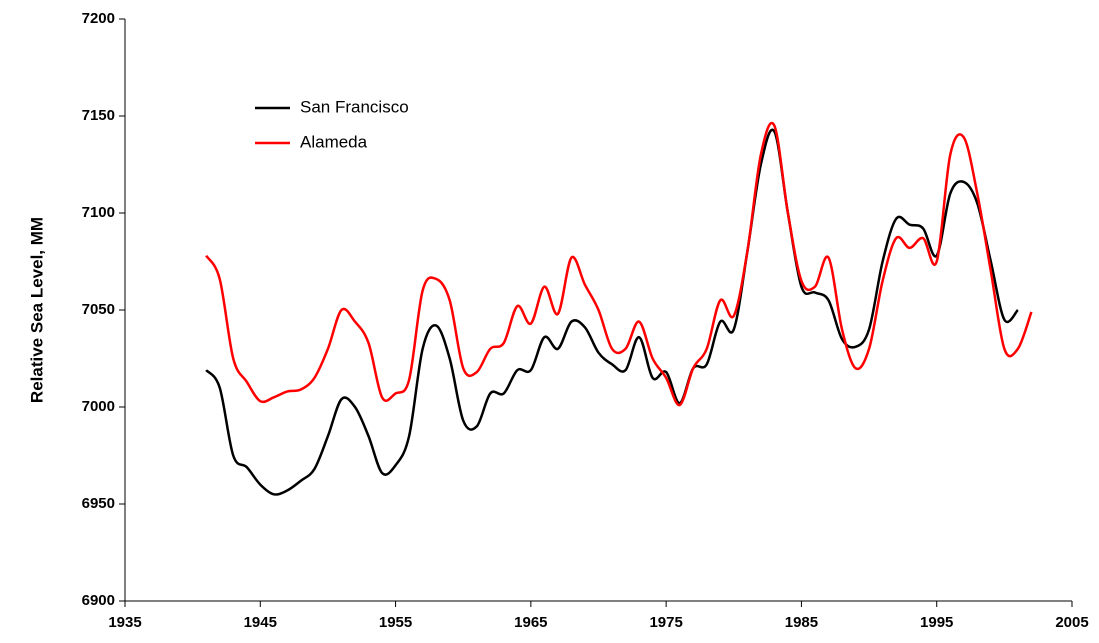 The height and width of the screenshot is (643, 1099). I want to click on x-tick-label: 1965, so click(530, 622).